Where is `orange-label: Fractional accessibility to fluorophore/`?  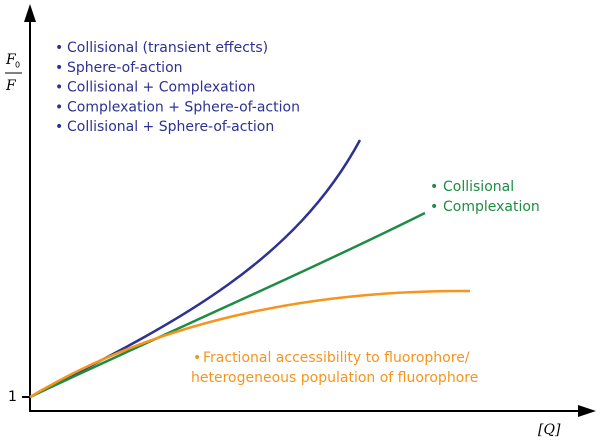
orange-label: Fractional accessibility to fluorophore/ is located at coordinates (336, 358).